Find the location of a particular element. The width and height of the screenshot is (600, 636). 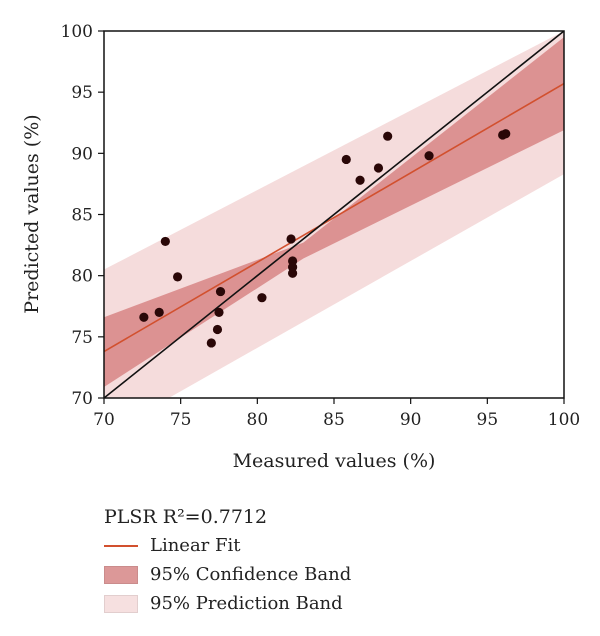

legend-item-linear-fit: Linear Fit is located at coordinates (254, 545).